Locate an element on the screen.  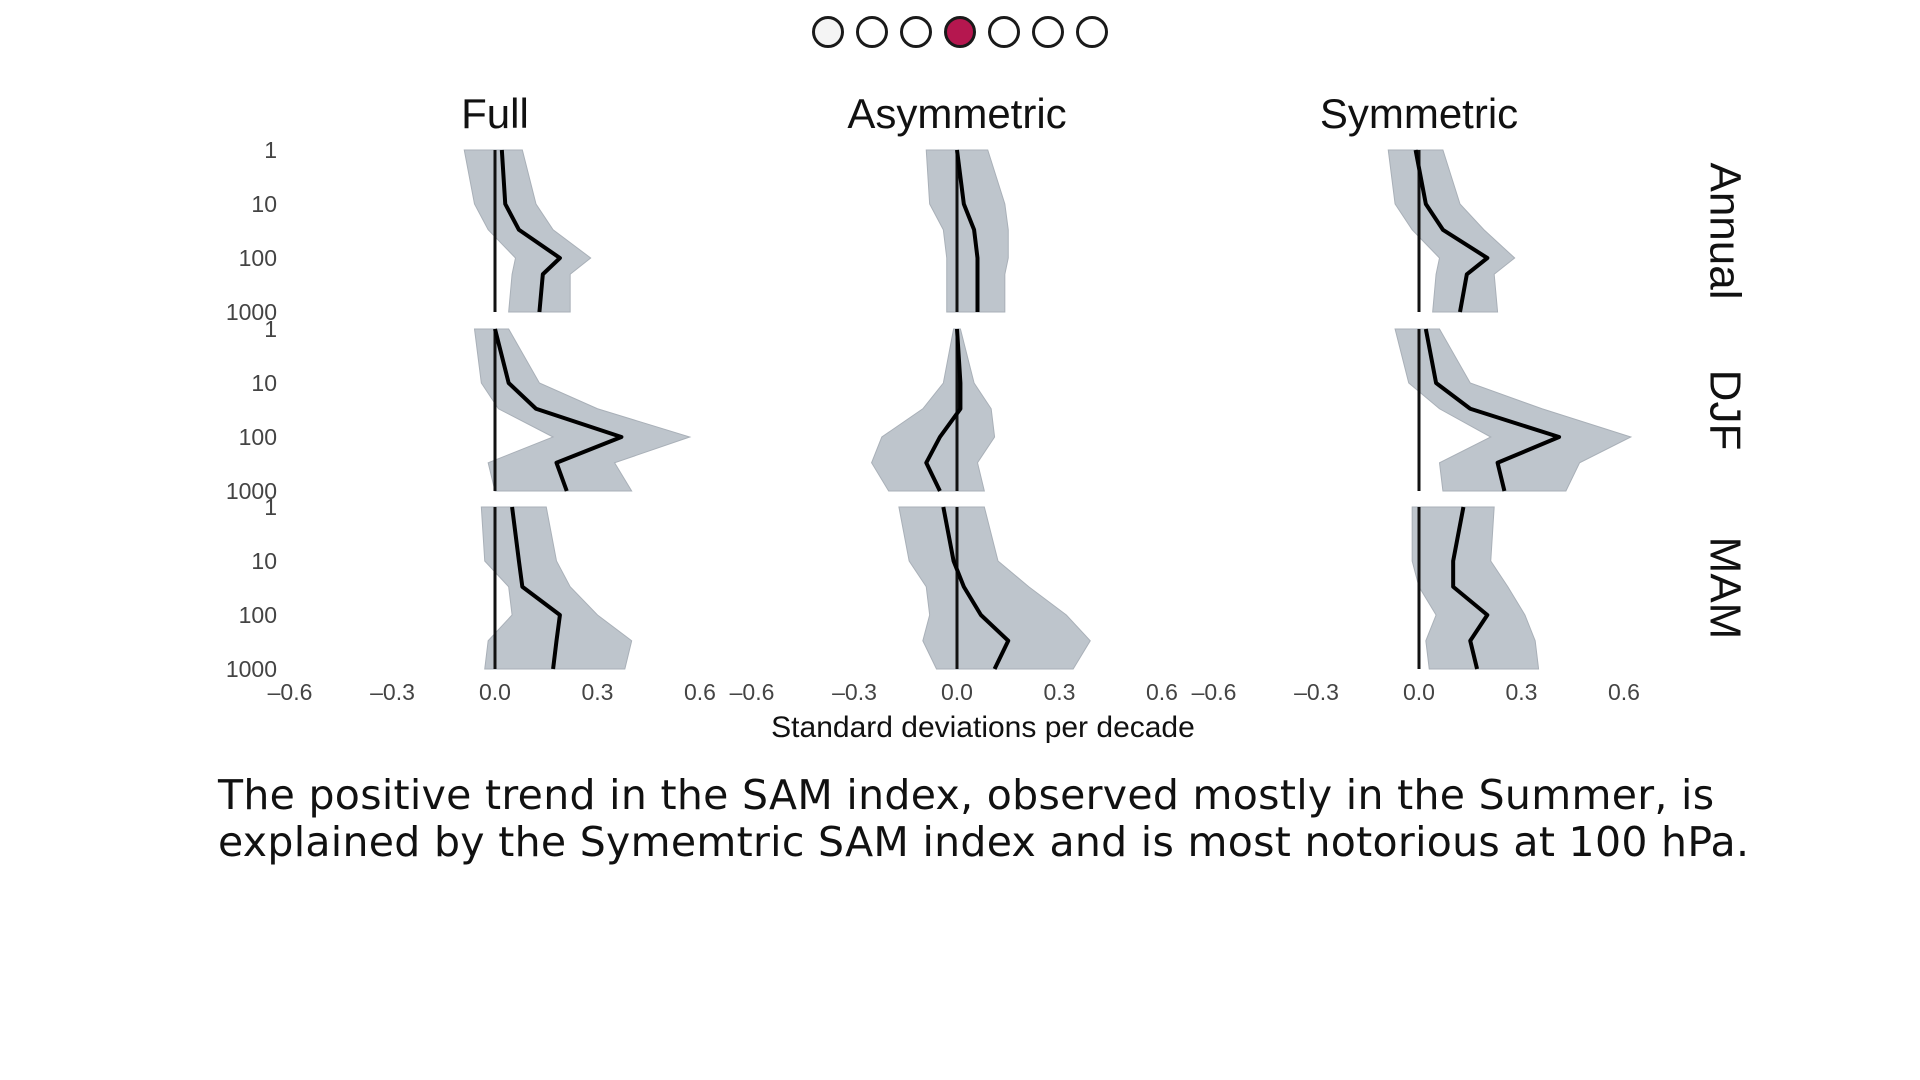
panel-annual-symmetric is located at coordinates (1451, 231).